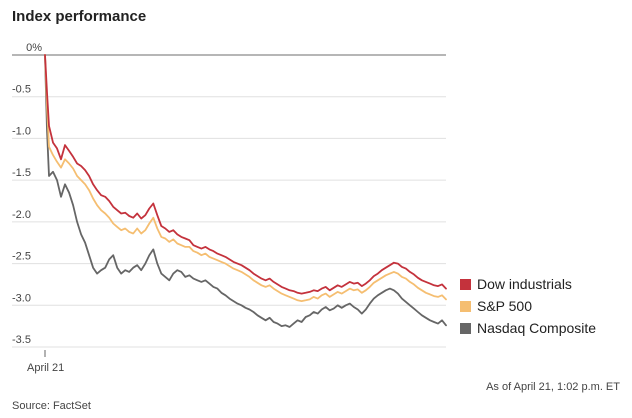 This screenshot has height=418, width=632. What do you see at coordinates (21, 257) in the screenshot?
I see `y-tick-label: -2.5` at bounding box center [21, 257].